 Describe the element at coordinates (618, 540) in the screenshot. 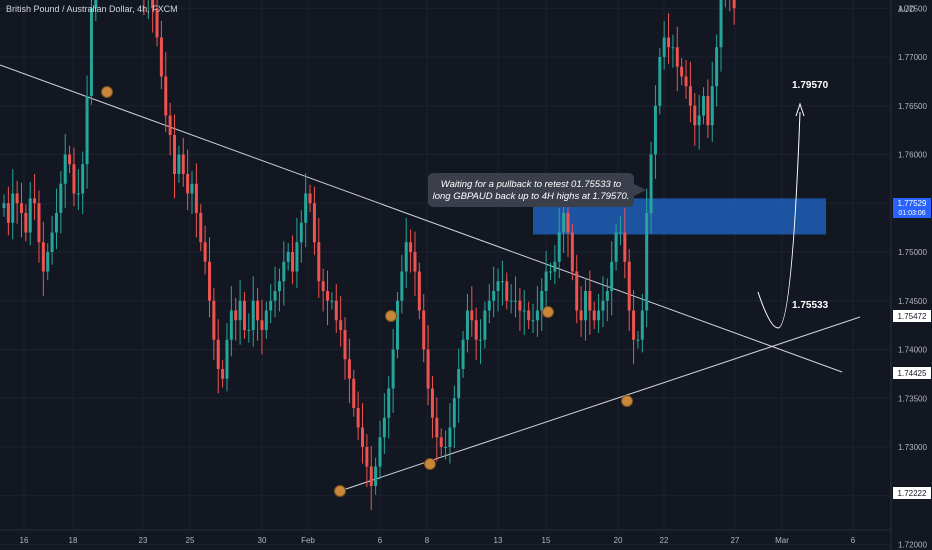

I see `x-tick-label: 20` at that location.